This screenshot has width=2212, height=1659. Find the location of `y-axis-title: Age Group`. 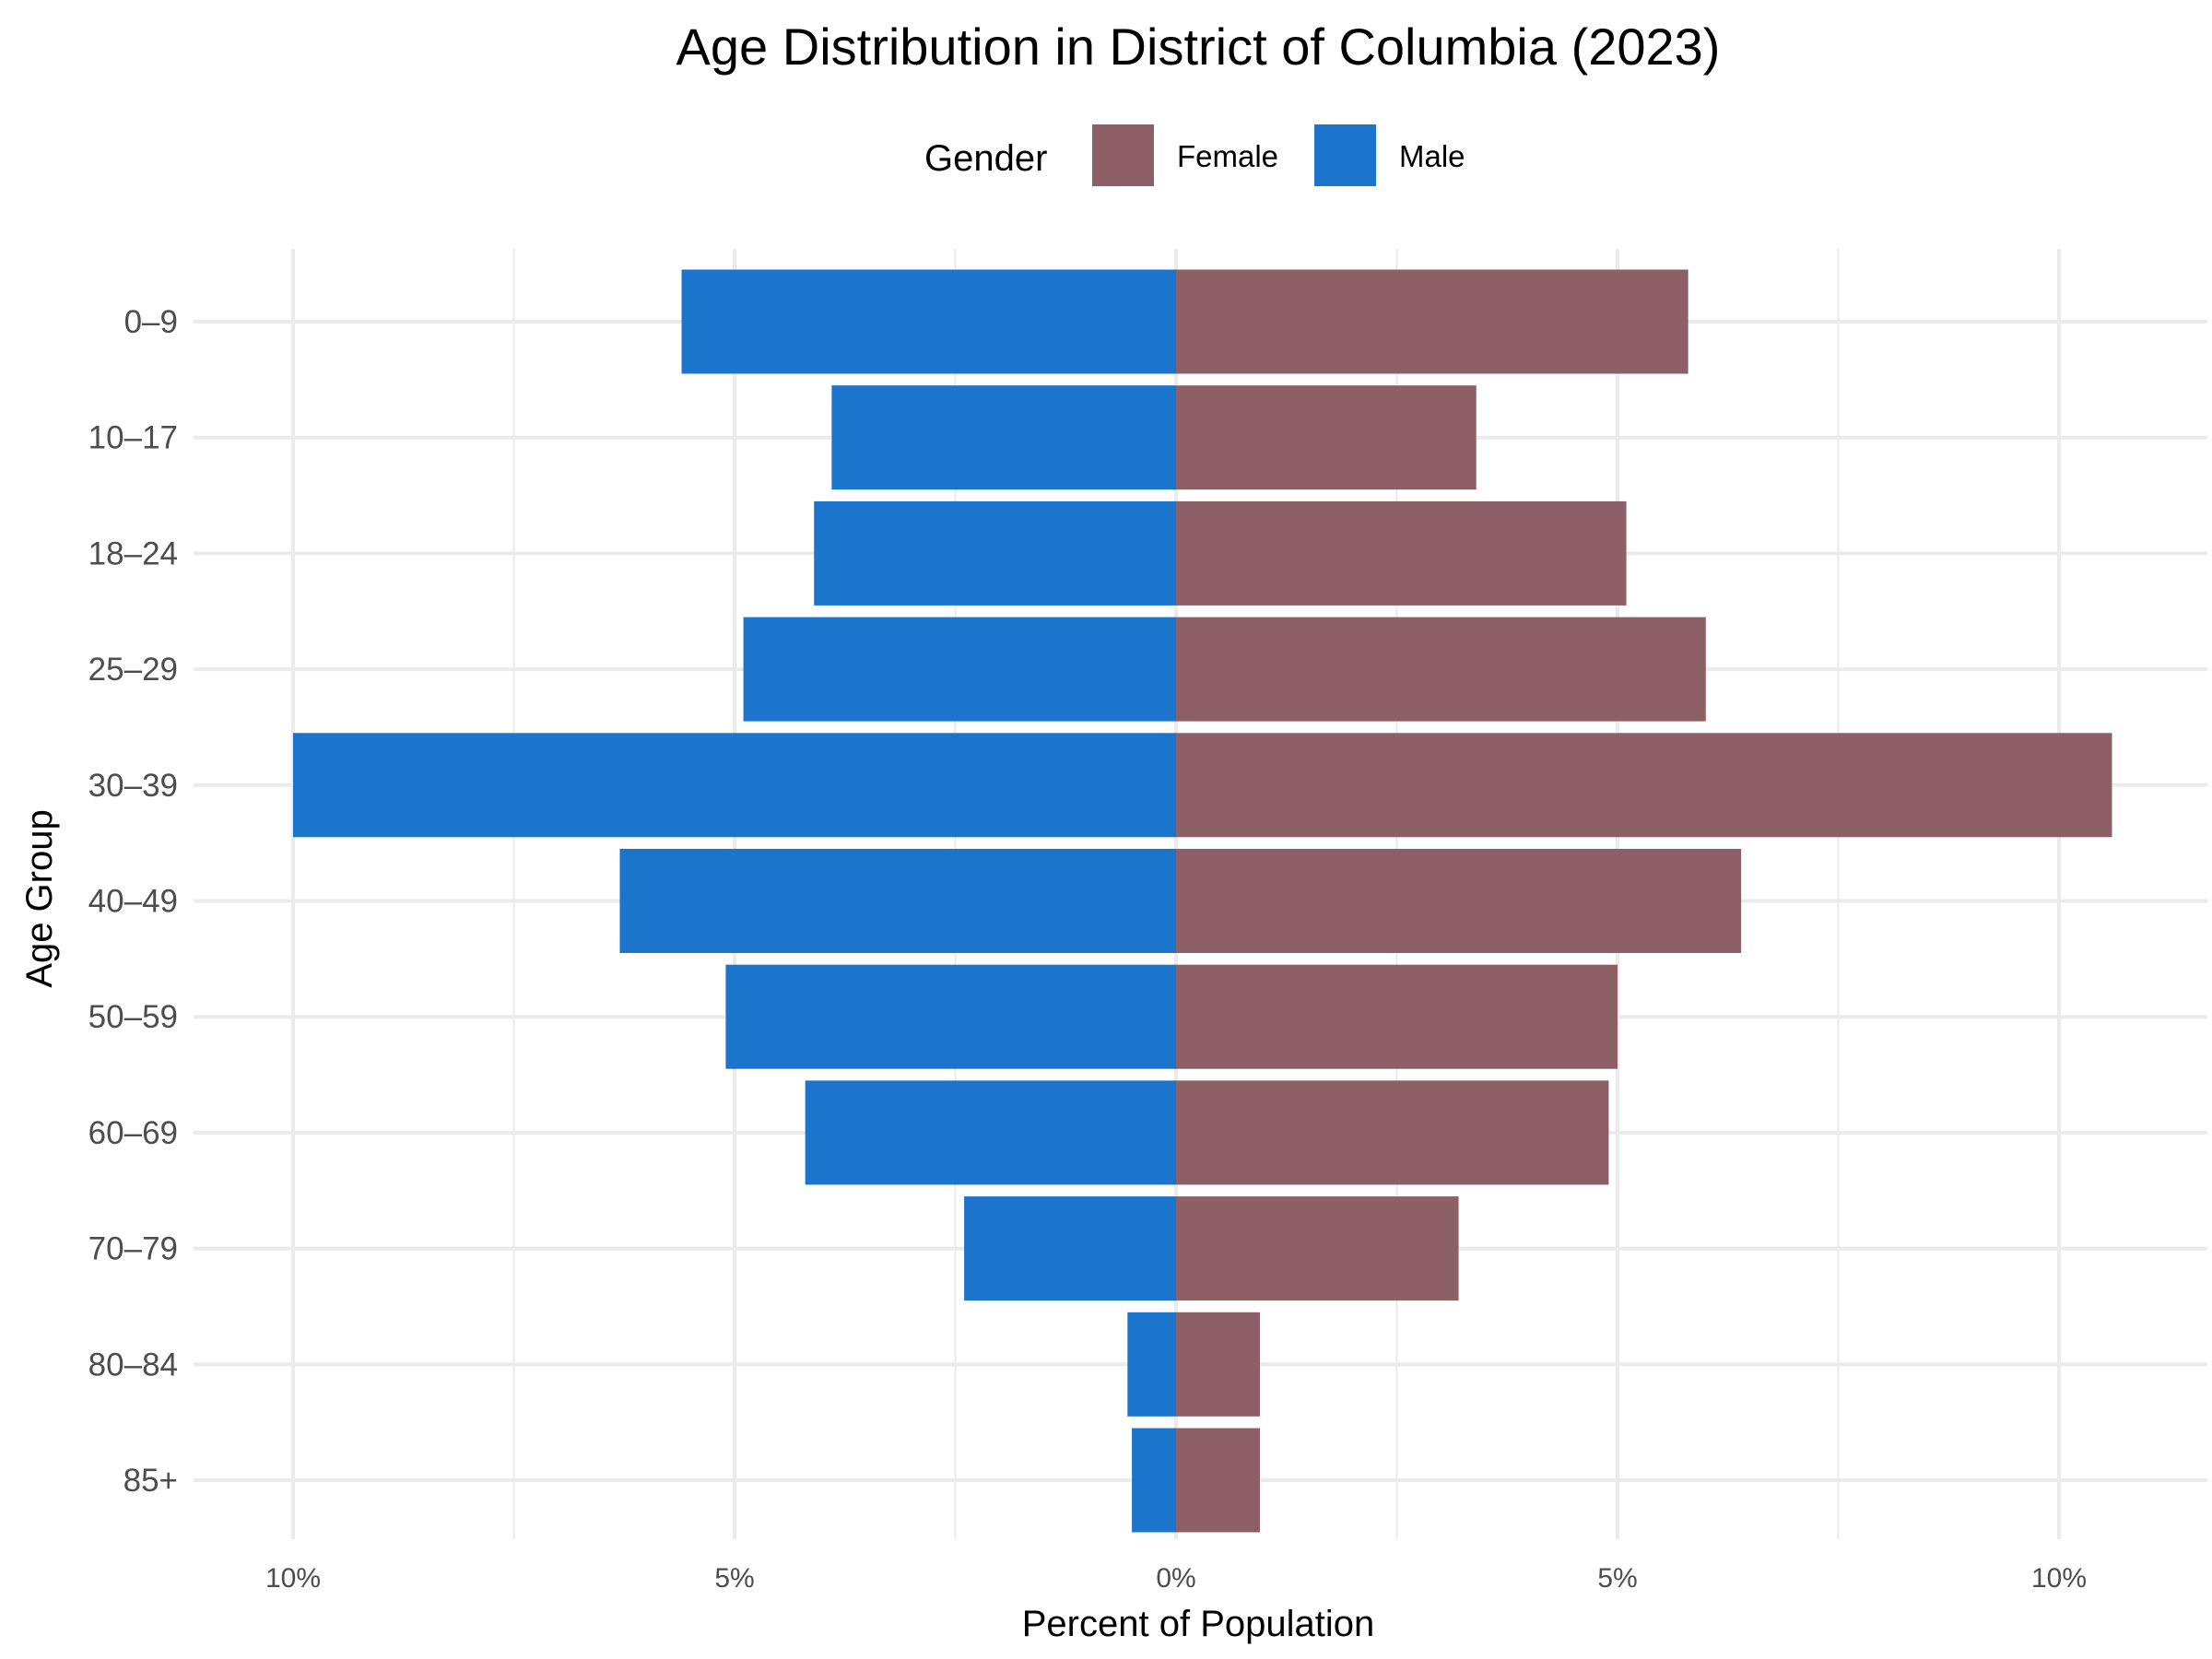

y-axis-title: Age Group is located at coordinates (39, 898).